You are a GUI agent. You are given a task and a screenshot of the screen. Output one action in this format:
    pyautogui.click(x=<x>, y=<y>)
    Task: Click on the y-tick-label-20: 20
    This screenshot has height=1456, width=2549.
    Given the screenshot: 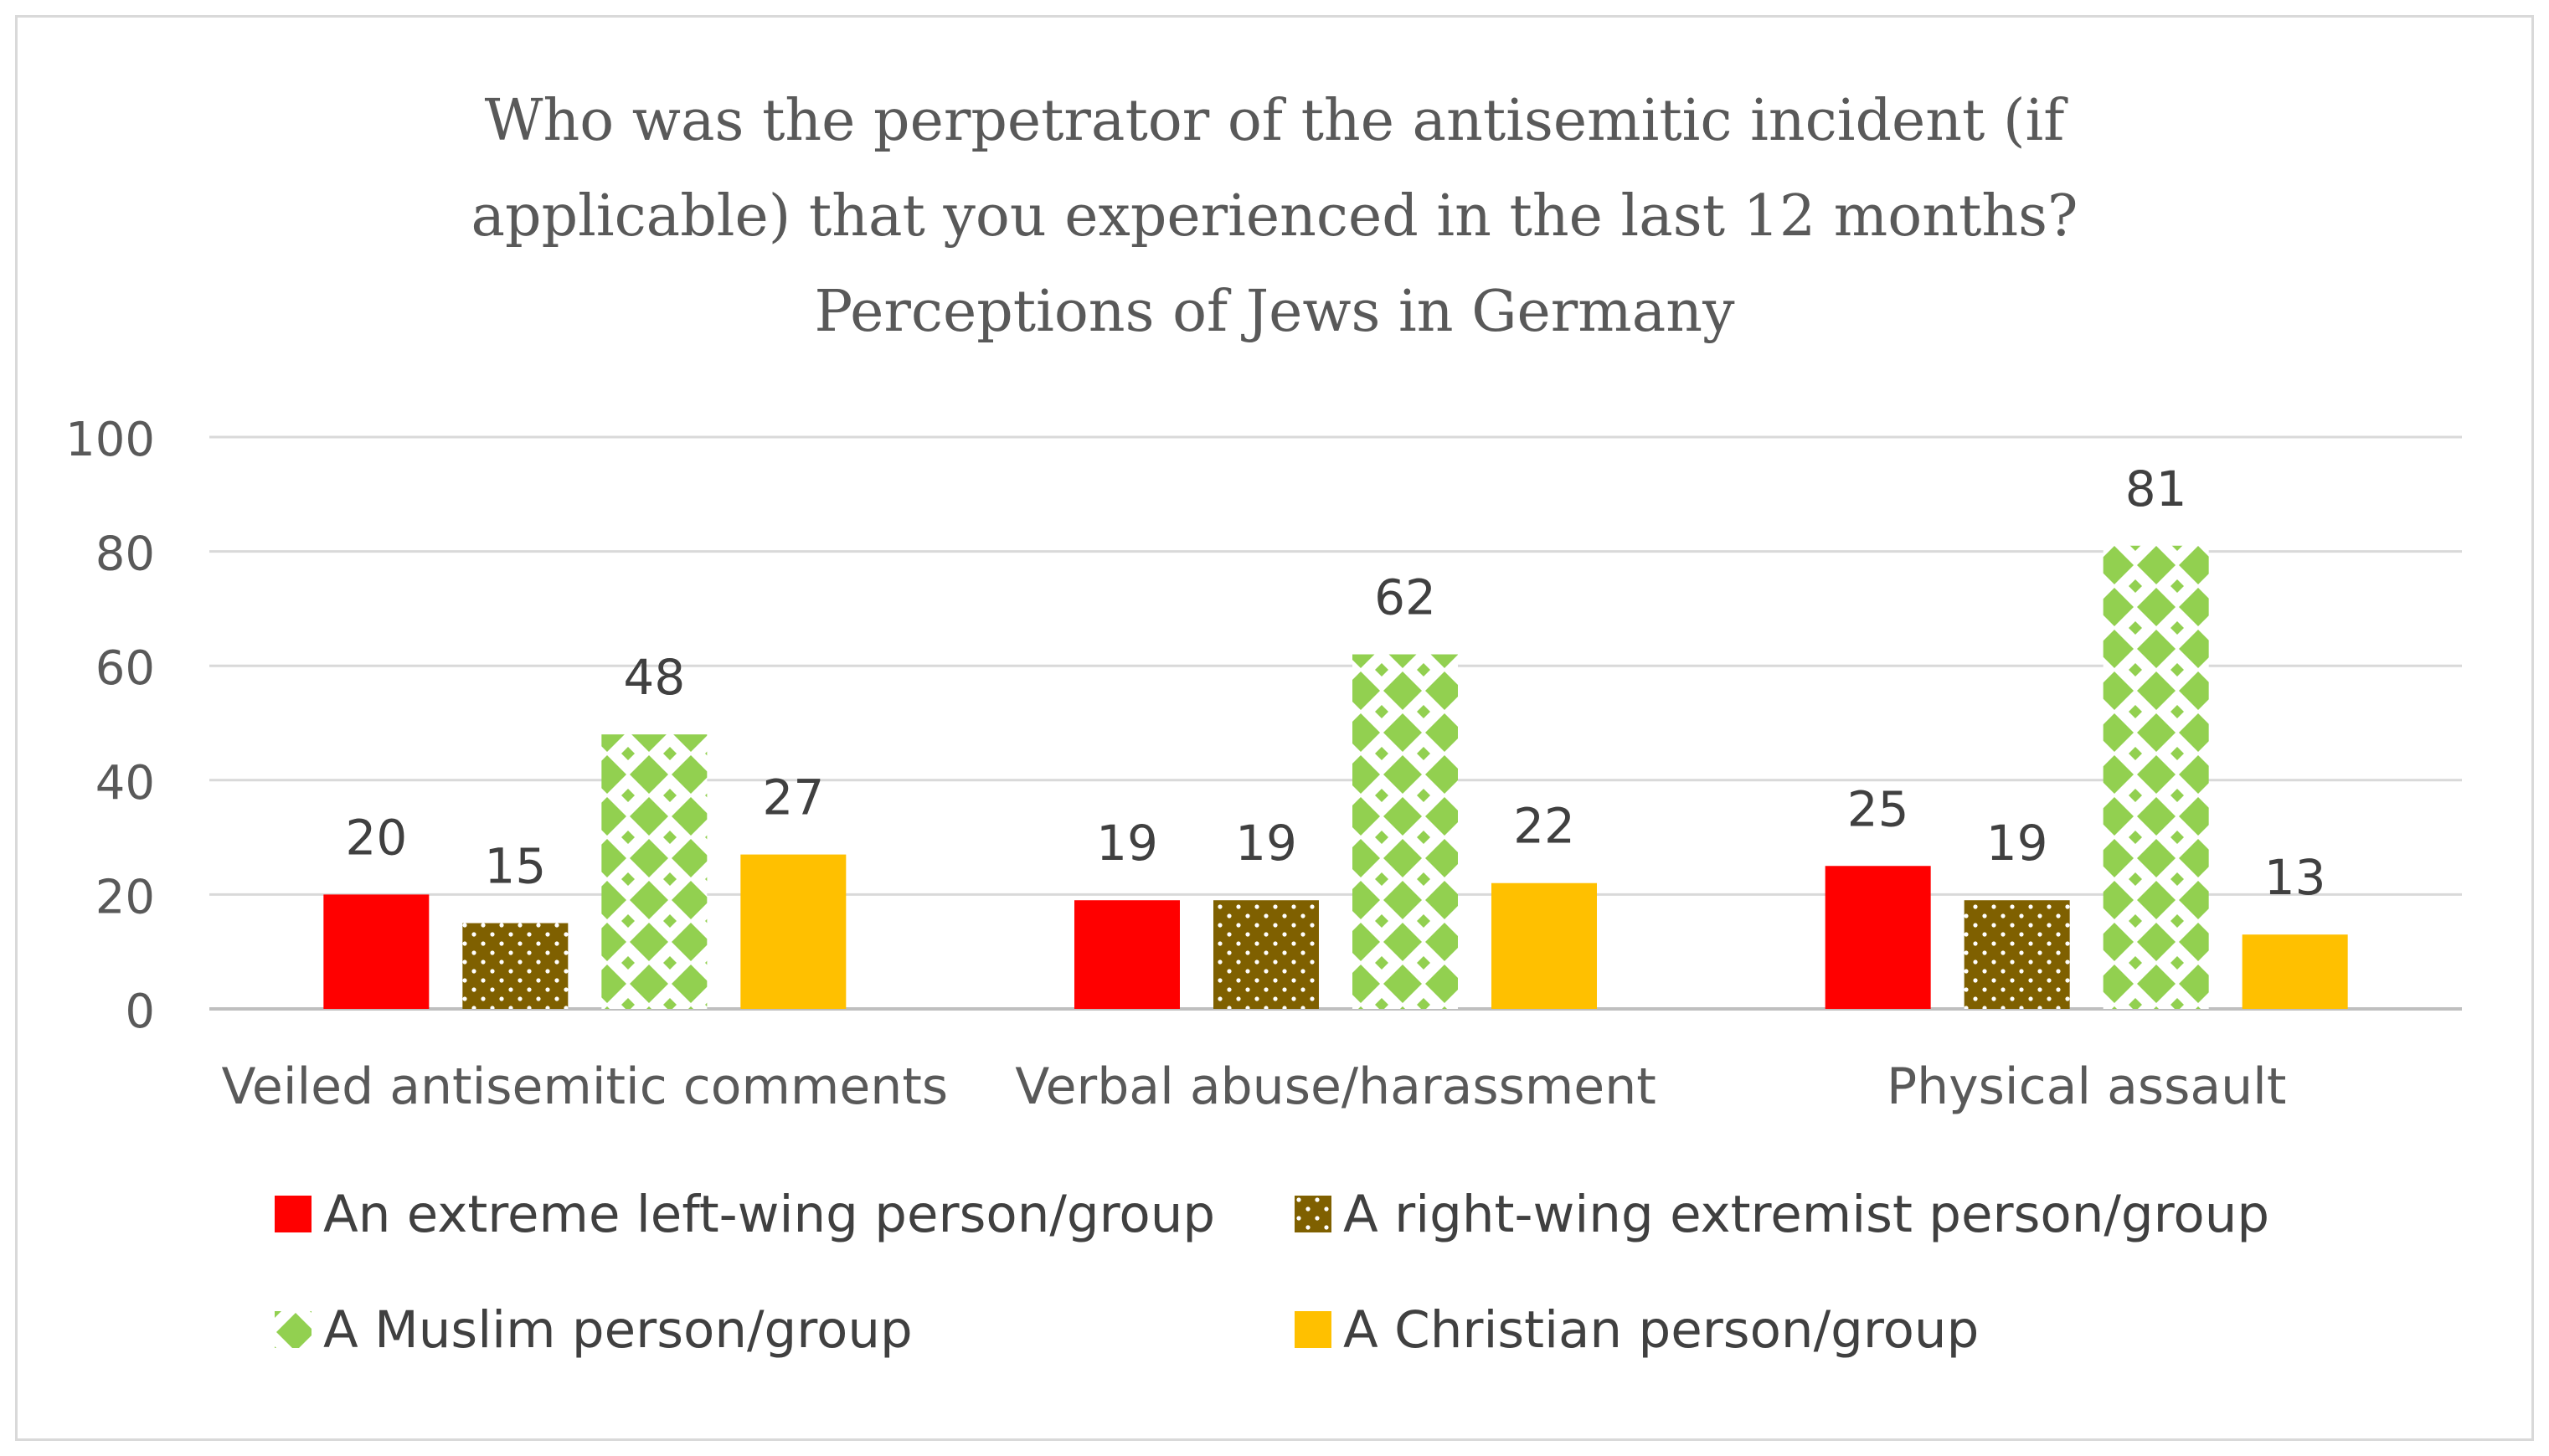 What is the action you would take?
    pyautogui.click(x=125, y=897)
    